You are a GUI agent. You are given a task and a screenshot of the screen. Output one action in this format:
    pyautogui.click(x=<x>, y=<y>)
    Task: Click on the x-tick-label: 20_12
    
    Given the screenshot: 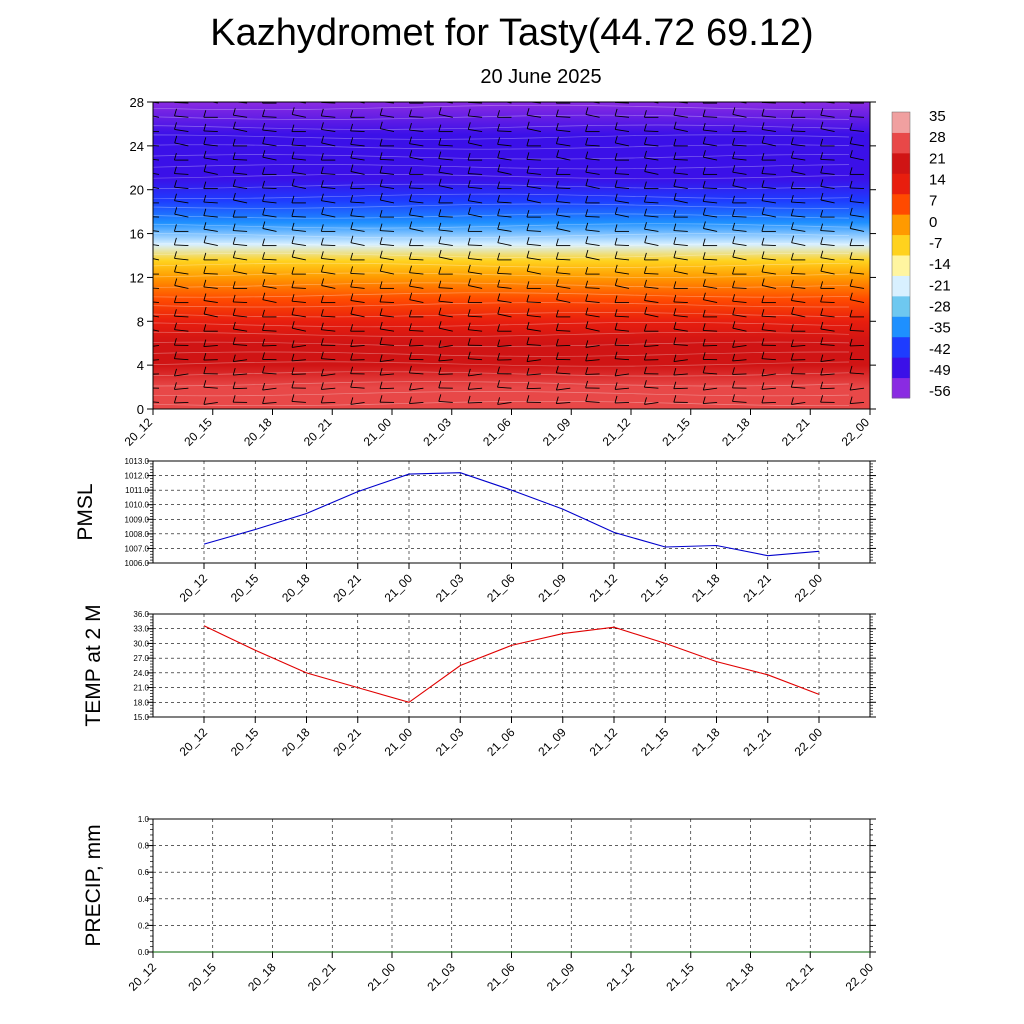 What is the action you would take?
    pyautogui.click(x=194, y=742)
    